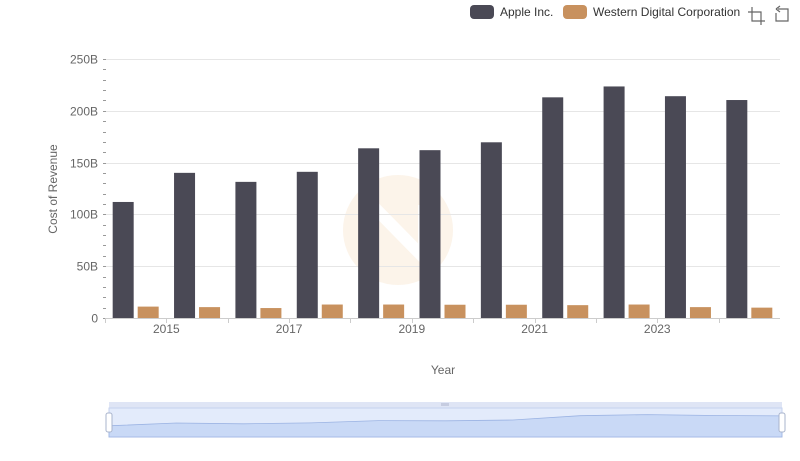 The width and height of the screenshot is (800, 461). What do you see at coordinates (289, 329) in the screenshot?
I see `x-tick-label: 2017` at bounding box center [289, 329].